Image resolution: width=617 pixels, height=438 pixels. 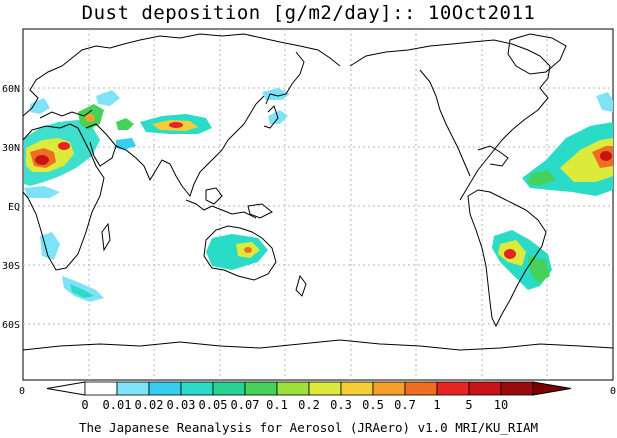 What do you see at coordinates (542, 178) in the screenshot?
I see `dust-caribbean` at bounding box center [542, 178].